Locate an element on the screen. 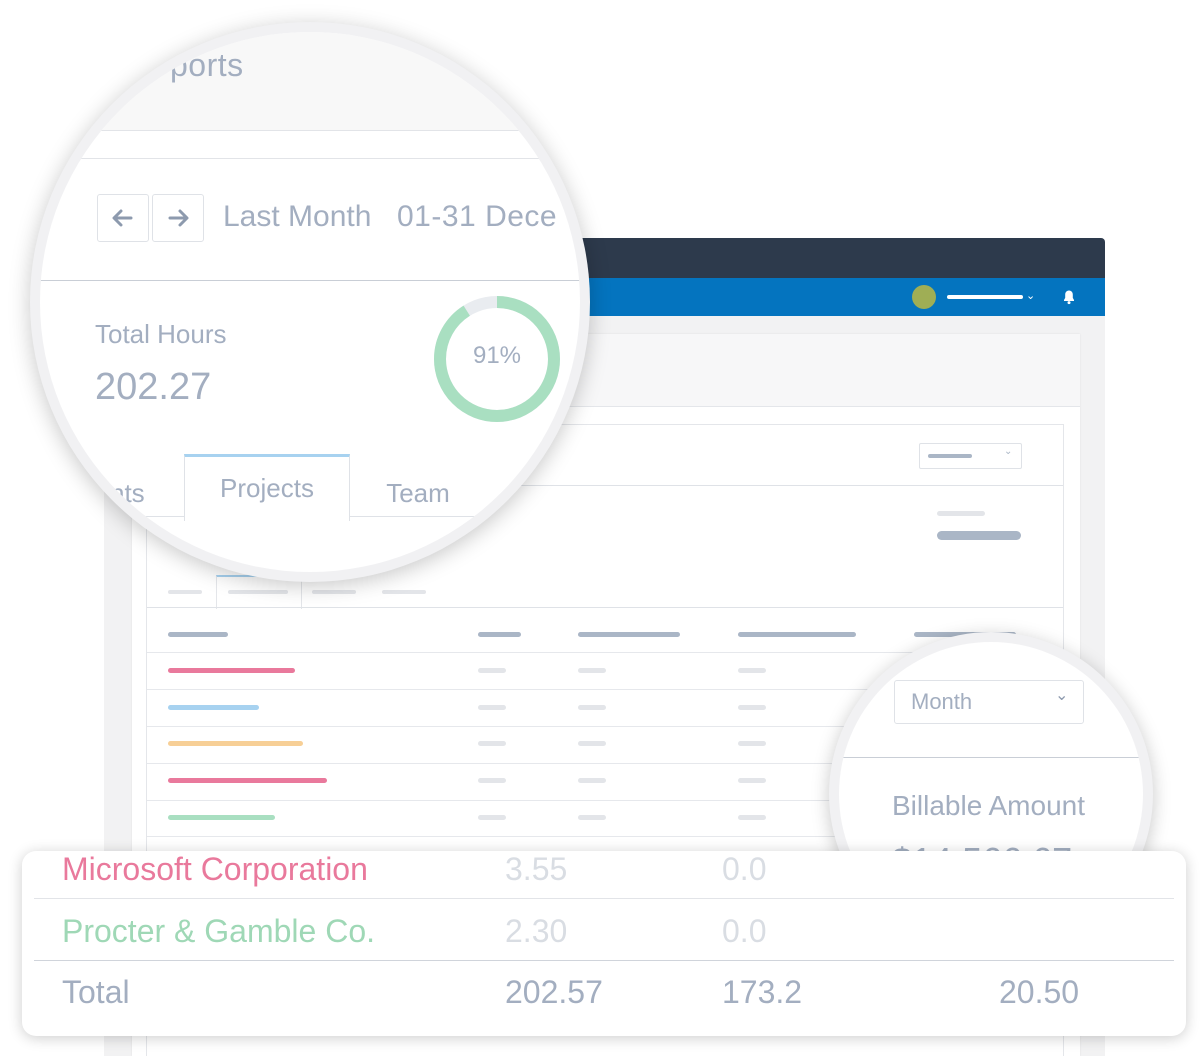 Image resolution: width=1200 pixels, height=1056 pixels. total-hours: 202.57 is located at coordinates (554, 992).